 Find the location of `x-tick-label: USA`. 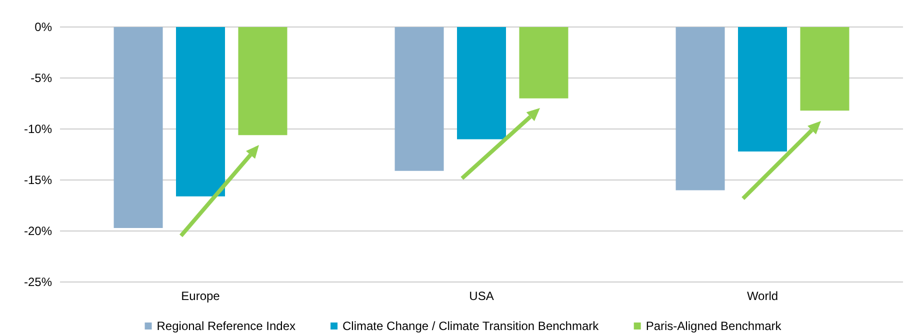

x-tick-label: USA is located at coordinates (481, 296).